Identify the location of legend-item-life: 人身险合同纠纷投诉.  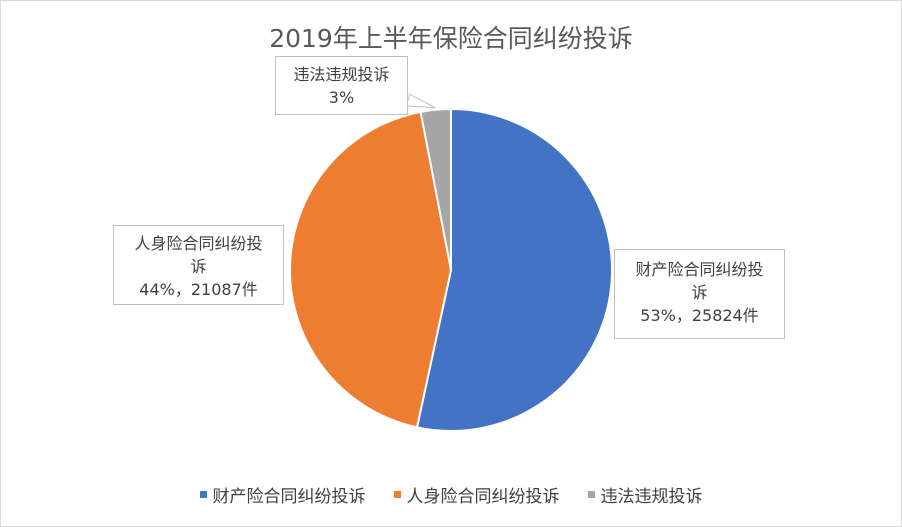
(476, 494).